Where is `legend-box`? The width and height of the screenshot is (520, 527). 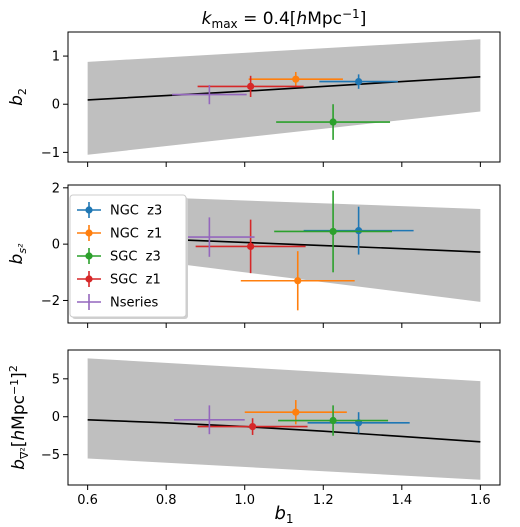 legend-box is located at coordinates (128, 256).